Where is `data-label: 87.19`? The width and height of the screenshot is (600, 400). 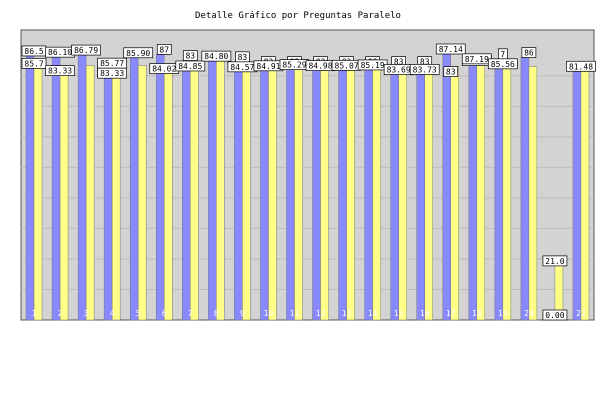 data-label: 87.19 is located at coordinates (477, 59).